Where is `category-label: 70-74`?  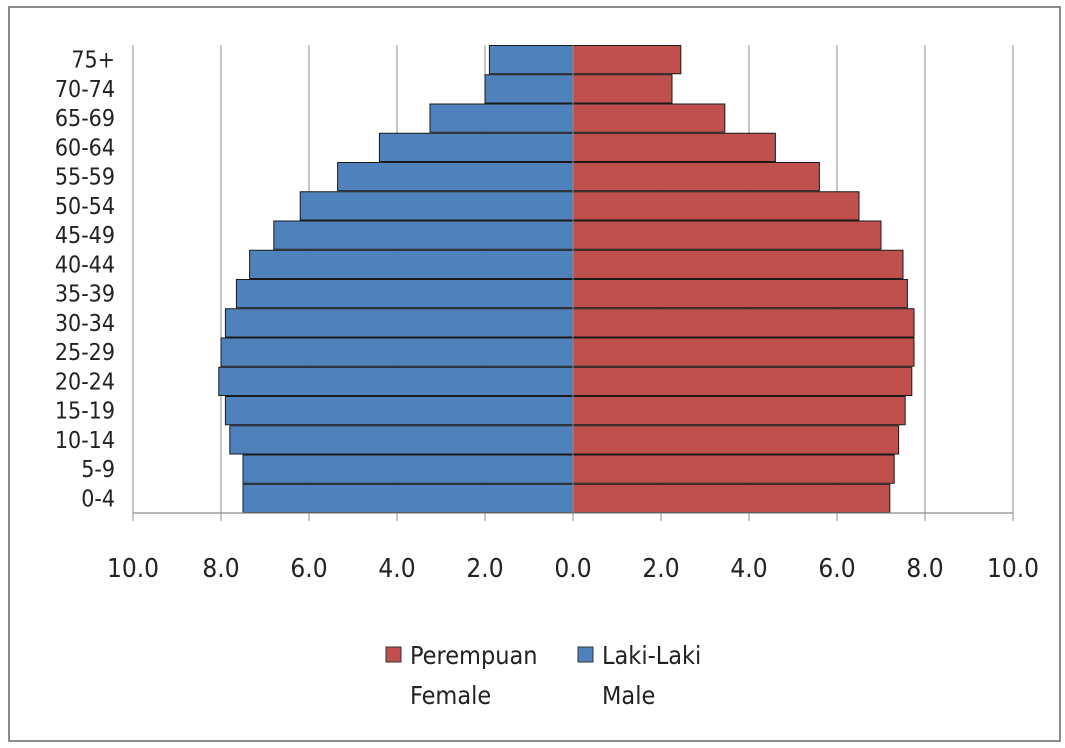 category-label: 70-74 is located at coordinates (85, 90).